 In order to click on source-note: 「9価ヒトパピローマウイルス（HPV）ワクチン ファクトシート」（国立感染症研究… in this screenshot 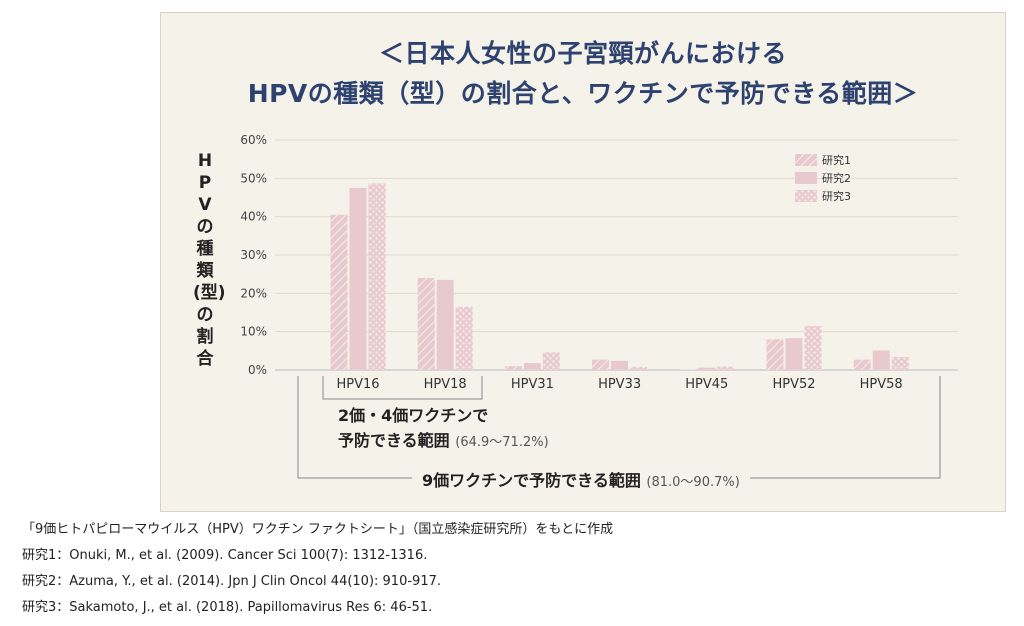, I will do `click(318, 529)`.